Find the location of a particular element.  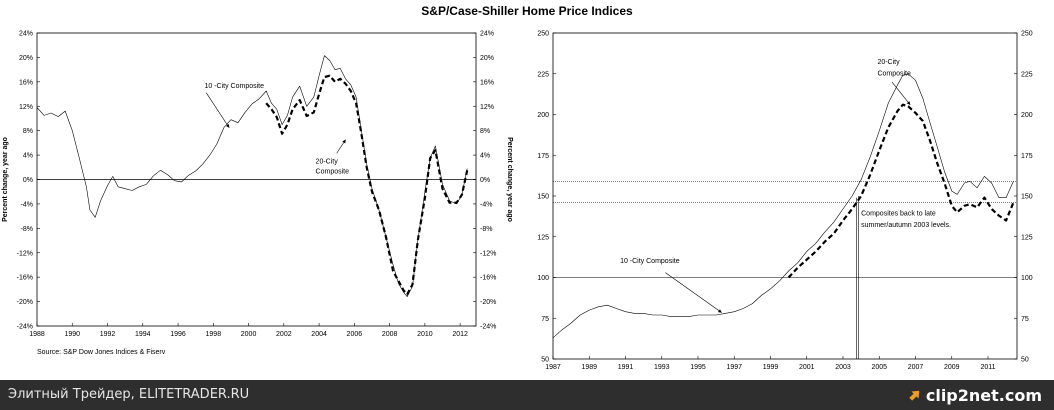

clip2net-text: clip2net.com is located at coordinates (983, 395).